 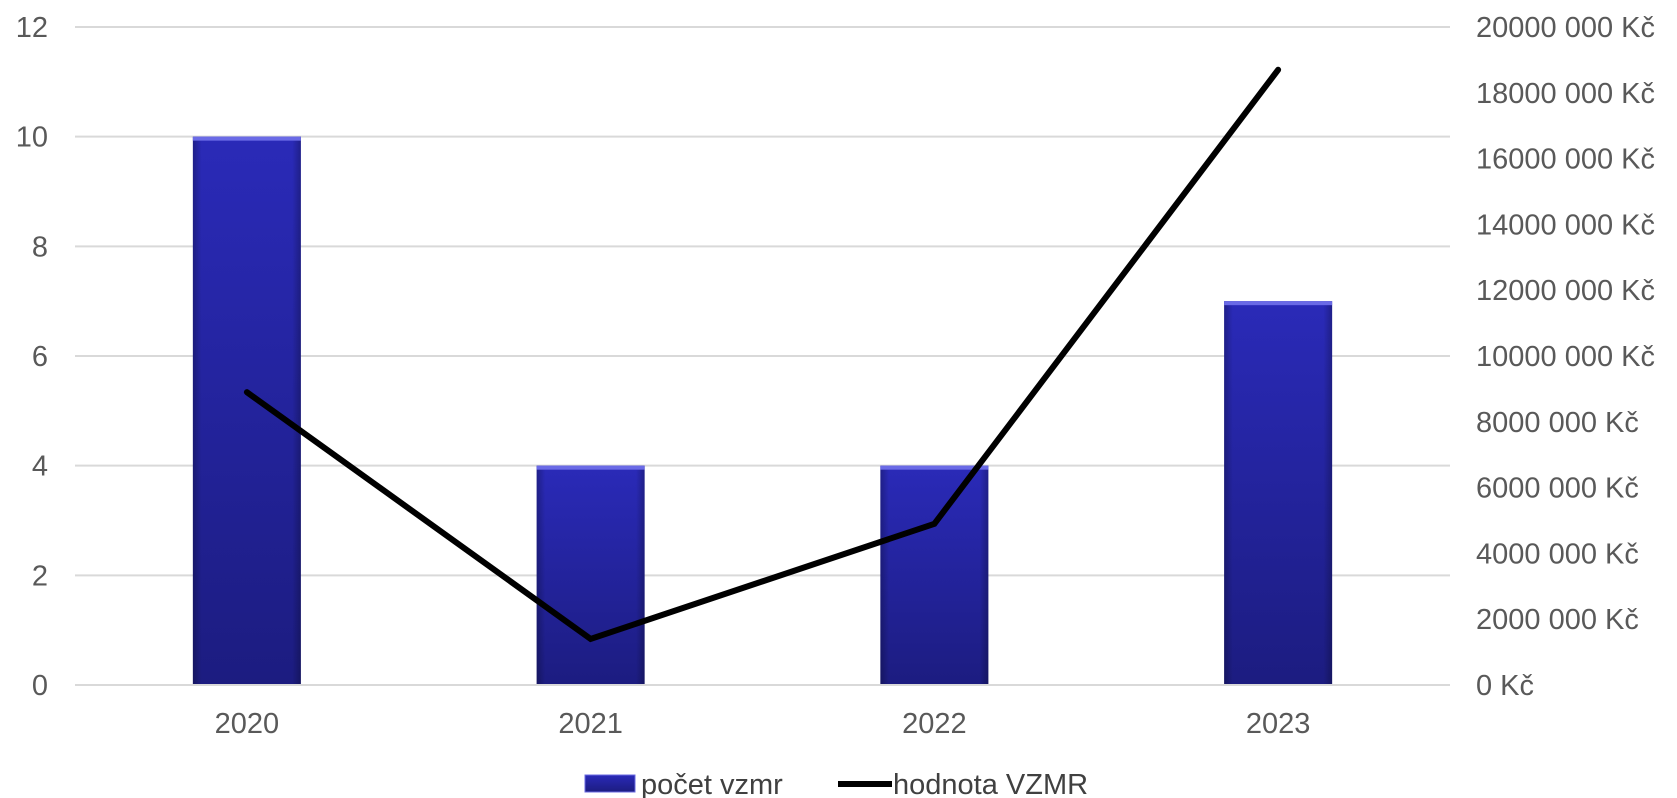 I want to click on x-axis-tick-label: 2023, so click(x=1278, y=724).